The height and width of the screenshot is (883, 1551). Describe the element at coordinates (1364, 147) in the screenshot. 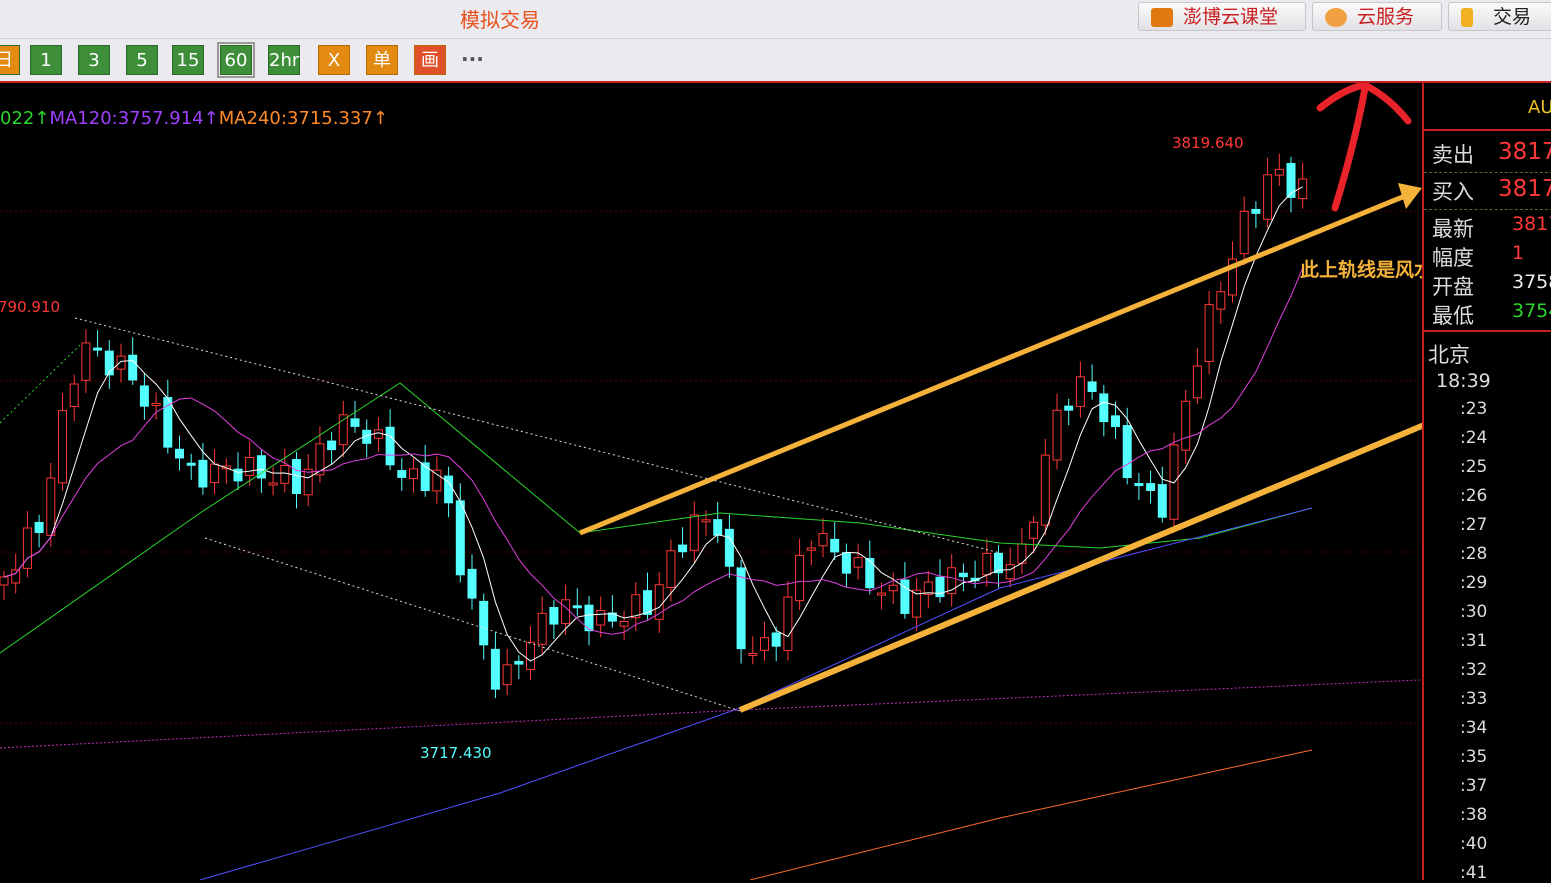

I see `hand-arrow` at that location.